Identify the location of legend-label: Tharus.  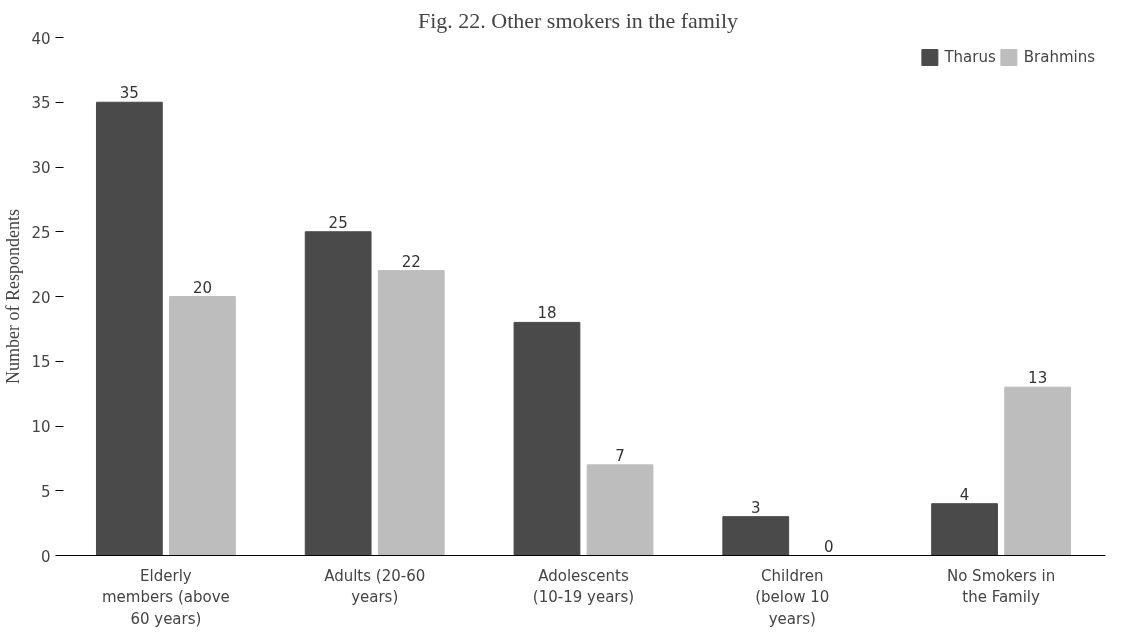
(970, 57).